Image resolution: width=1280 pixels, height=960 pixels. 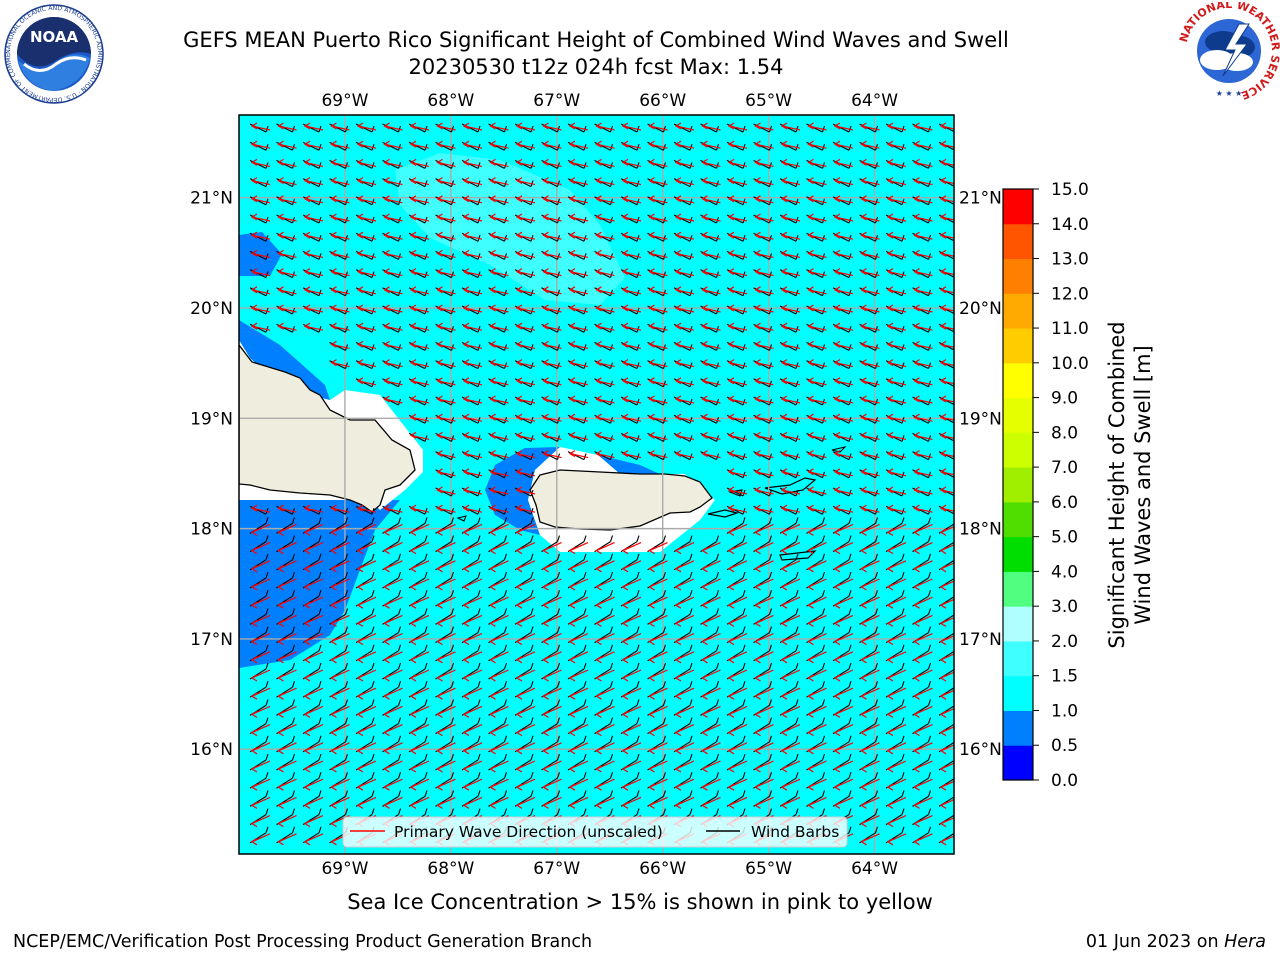 What do you see at coordinates (1070, 190) in the screenshot?
I see `colorbar-tick-label: 15.0` at bounding box center [1070, 190].